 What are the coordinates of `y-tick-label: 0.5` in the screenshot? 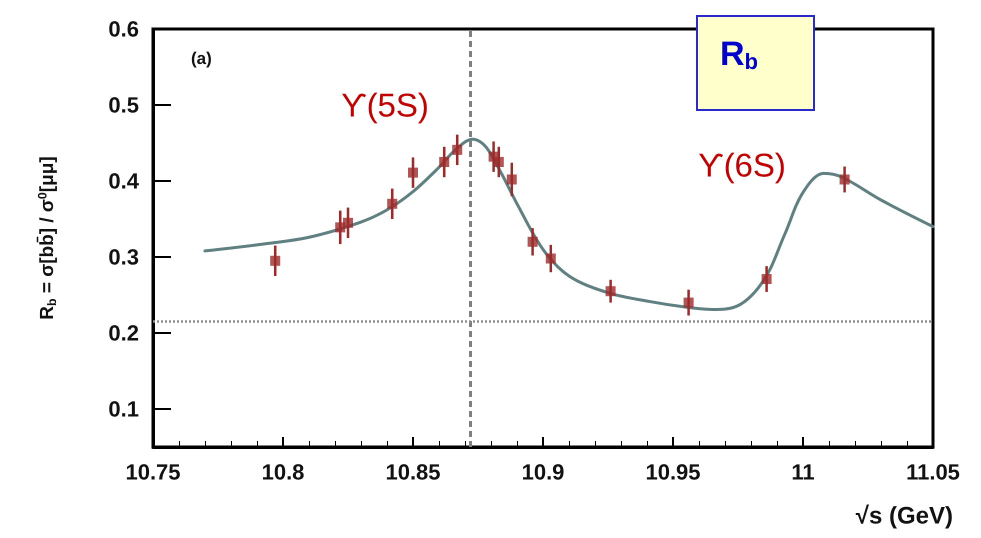 It's located at (123, 105).